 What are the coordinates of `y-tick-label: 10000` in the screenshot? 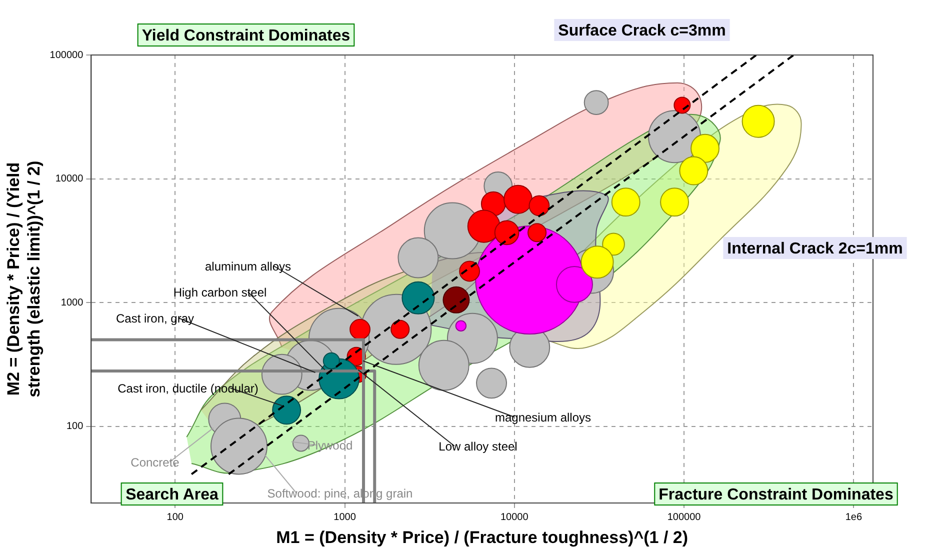 It's located at (69, 179).